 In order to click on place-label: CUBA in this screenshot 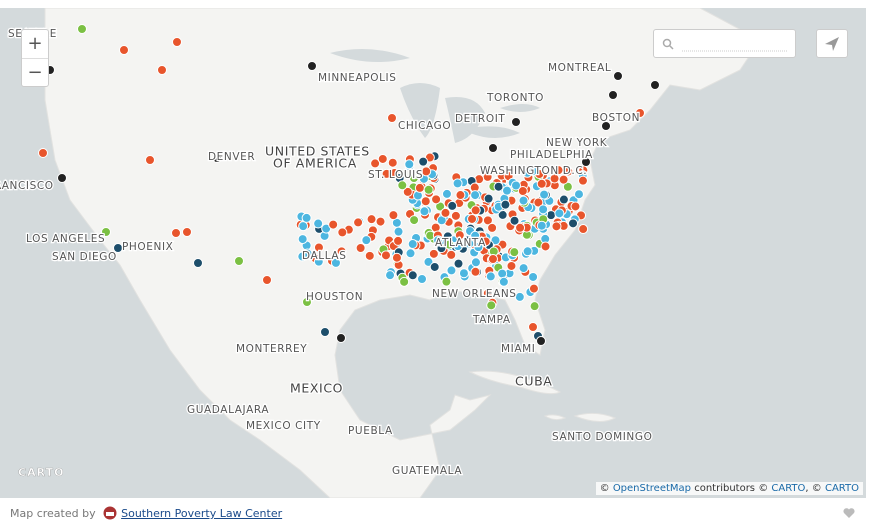, I will do `click(533, 381)`.